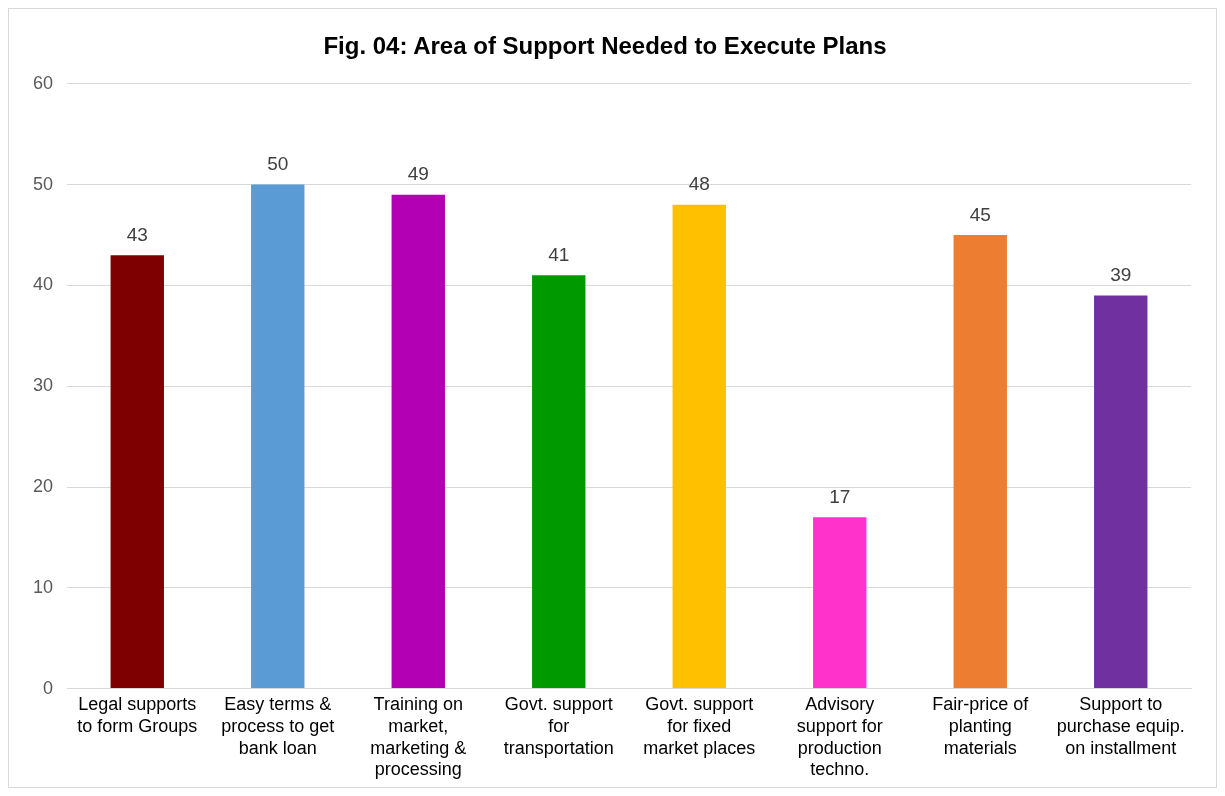 The image size is (1225, 796). I want to click on y-tick-label: 10, so click(43, 586).